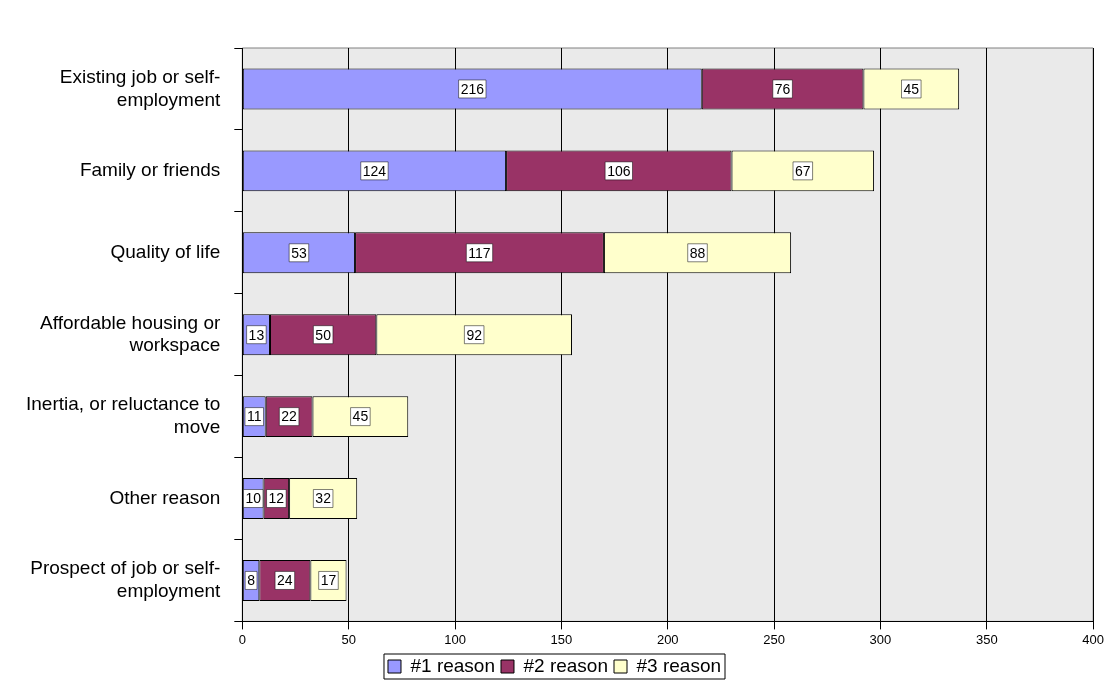  What do you see at coordinates (782, 88) in the screenshot?
I see `data-label: 76` at bounding box center [782, 88].